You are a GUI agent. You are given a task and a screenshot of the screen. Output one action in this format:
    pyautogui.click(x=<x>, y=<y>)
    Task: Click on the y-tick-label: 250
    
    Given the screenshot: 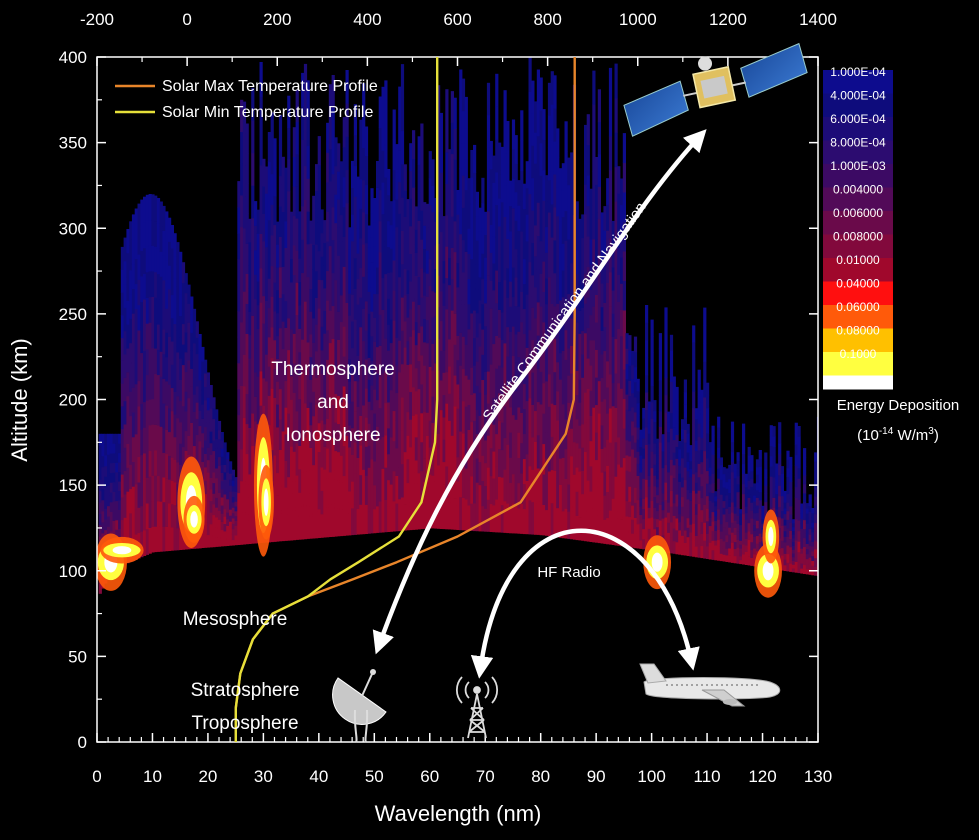 What is the action you would take?
    pyautogui.click(x=73, y=314)
    